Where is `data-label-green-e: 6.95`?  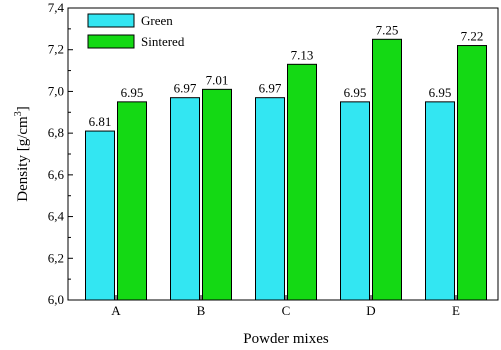 data-label-green-e: 6.95 is located at coordinates (440, 92).